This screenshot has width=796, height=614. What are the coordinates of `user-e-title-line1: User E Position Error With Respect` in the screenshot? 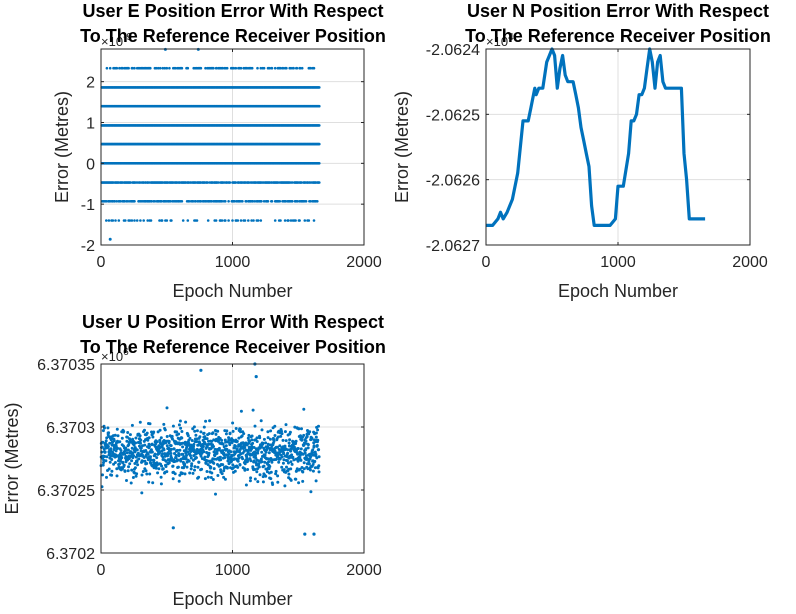 It's located at (233, 11).